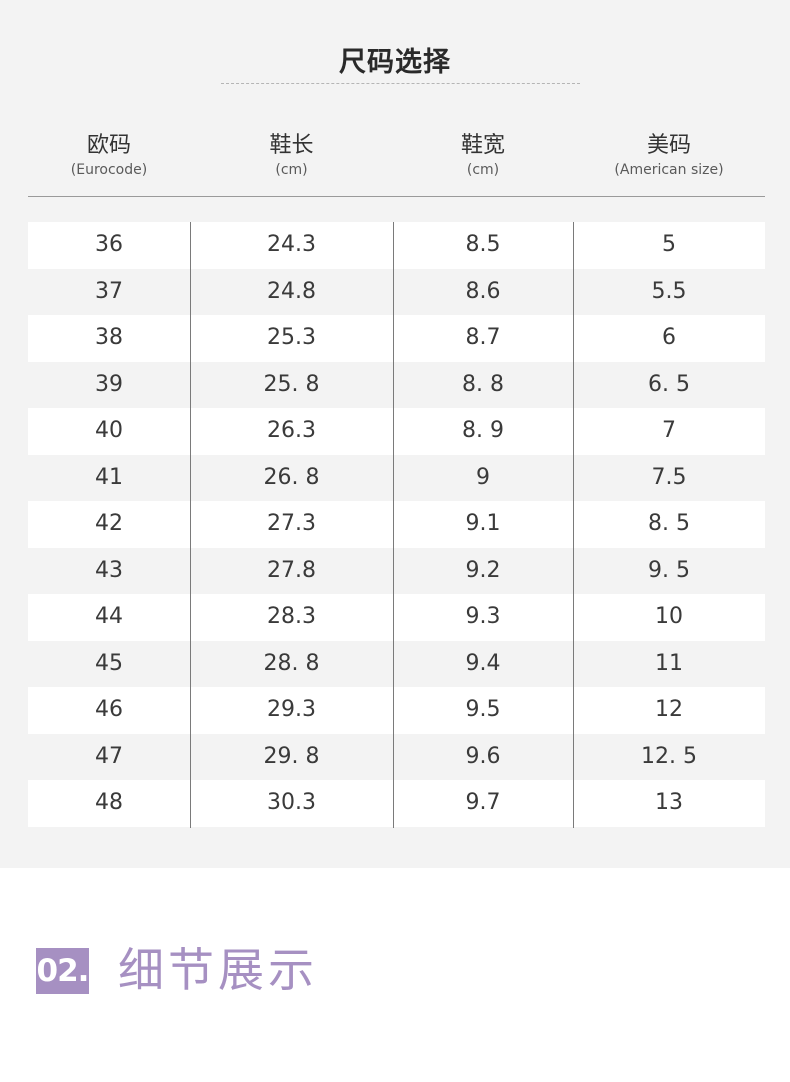 This screenshot has height=1082, width=790. What do you see at coordinates (669, 291) in the screenshot?
I see `cell-us: 5.5` at bounding box center [669, 291].